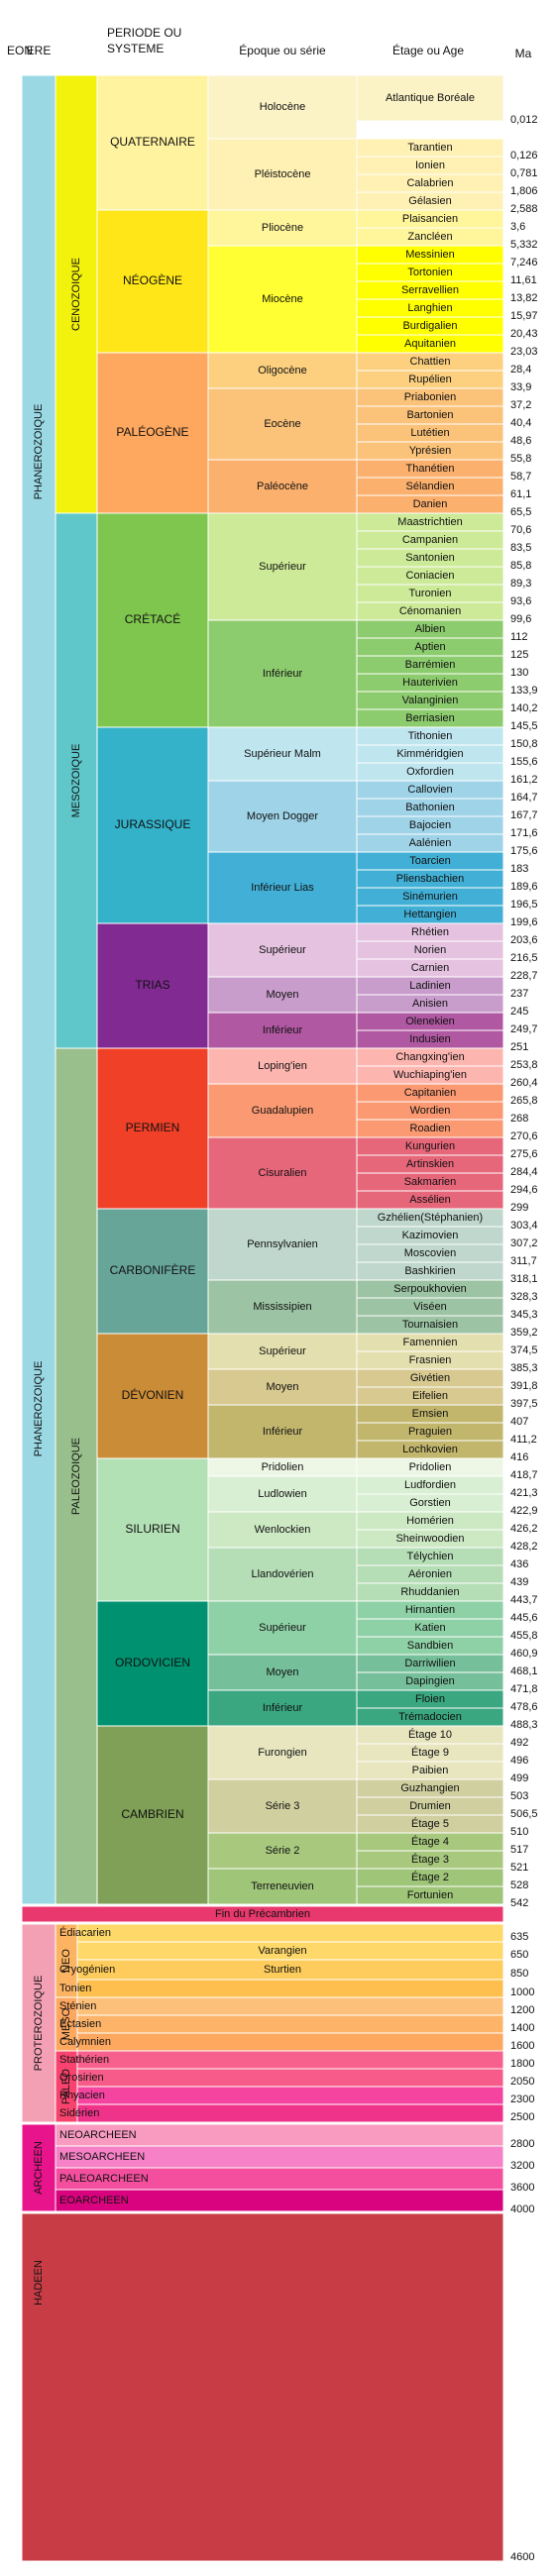  What do you see at coordinates (430, 486) in the screenshot?
I see `stage-label: Sélandien` at bounding box center [430, 486].